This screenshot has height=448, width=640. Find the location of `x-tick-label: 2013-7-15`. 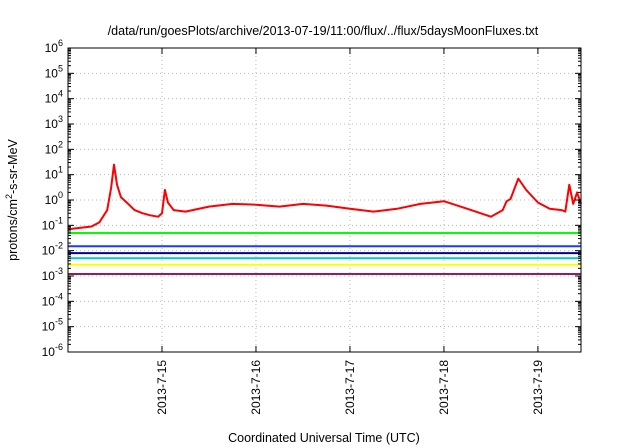

x-tick-label: 2013-7-15 is located at coordinates (162, 387).